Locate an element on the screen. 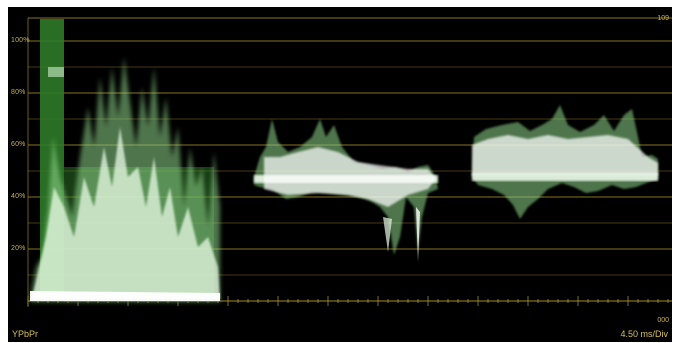 The width and height of the screenshot is (678, 343). scale-label-80: 80% is located at coordinates (18, 92).